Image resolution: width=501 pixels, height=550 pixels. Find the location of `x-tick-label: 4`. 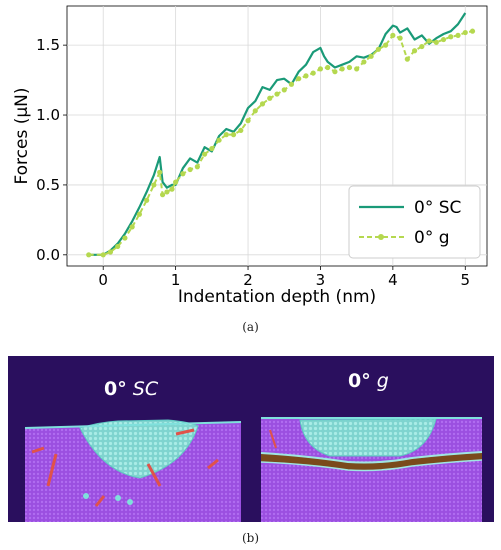

x-tick-label: 4 is located at coordinates (393, 280).